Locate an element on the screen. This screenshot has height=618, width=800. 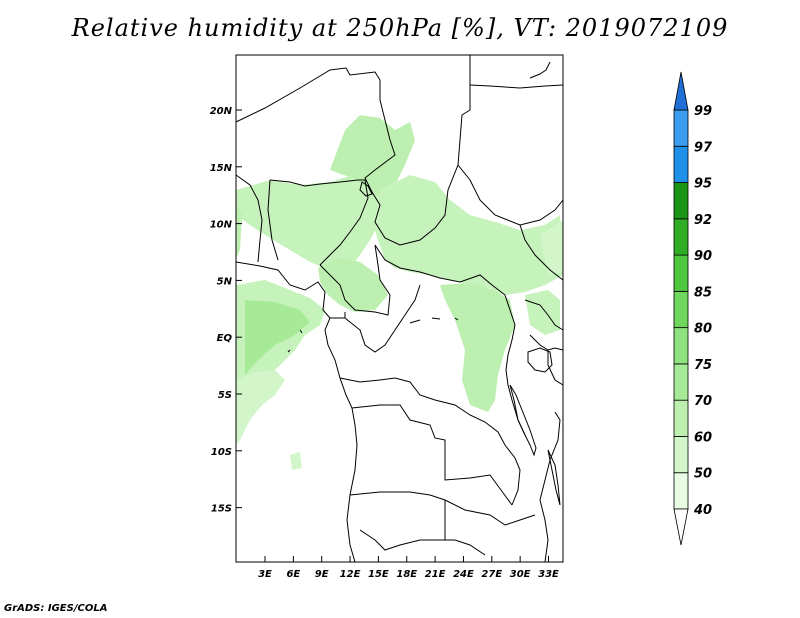
lon-tick-label: 21E is located at coordinates (435, 574).